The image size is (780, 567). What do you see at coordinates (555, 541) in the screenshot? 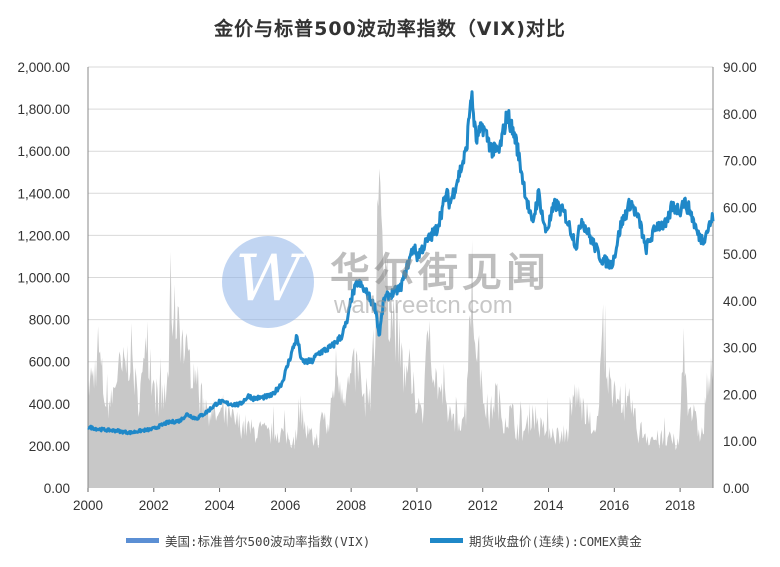
I see `legend-label-gold: 期货收盘价(连续):COMEX黄金` at bounding box center [555, 541].